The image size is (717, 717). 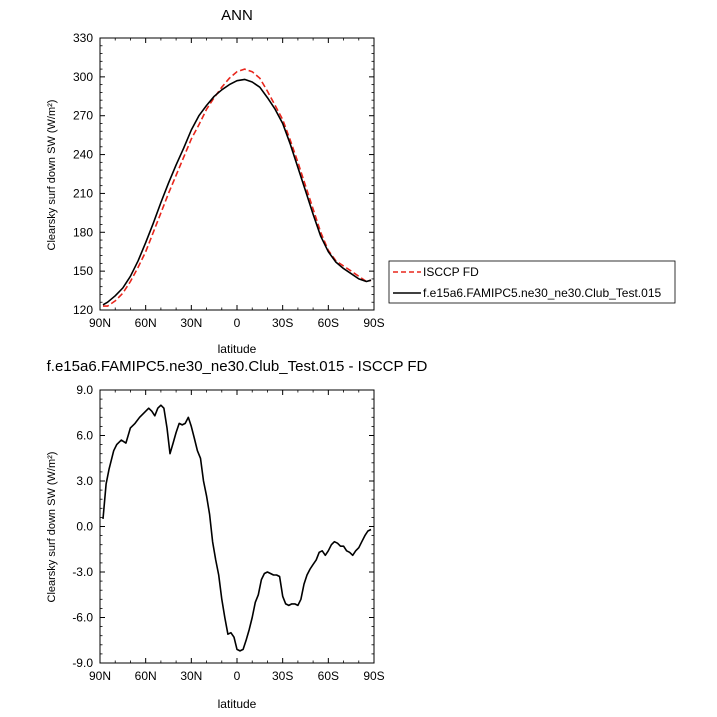 I want to click on top-panel-x-tick-label: 0, so click(x=237, y=323).